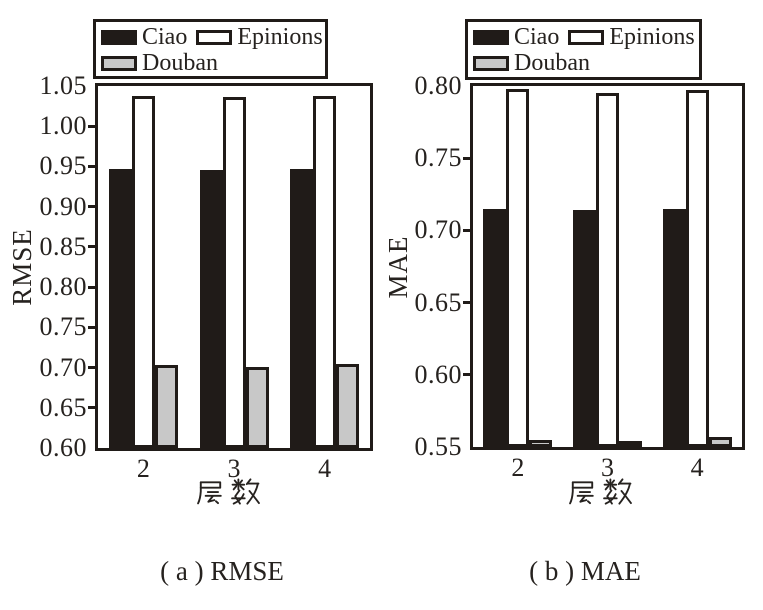 This screenshot has width=763, height=610. Describe the element at coordinates (438, 446) in the screenshot. I see `y-tick-label: 0.55` at that location.